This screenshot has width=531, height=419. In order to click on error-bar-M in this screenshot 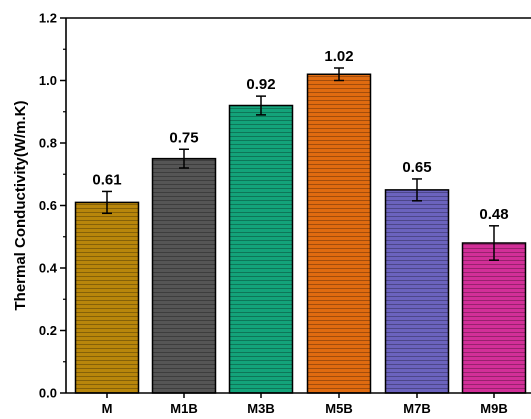, I will do `click(107, 202)`.